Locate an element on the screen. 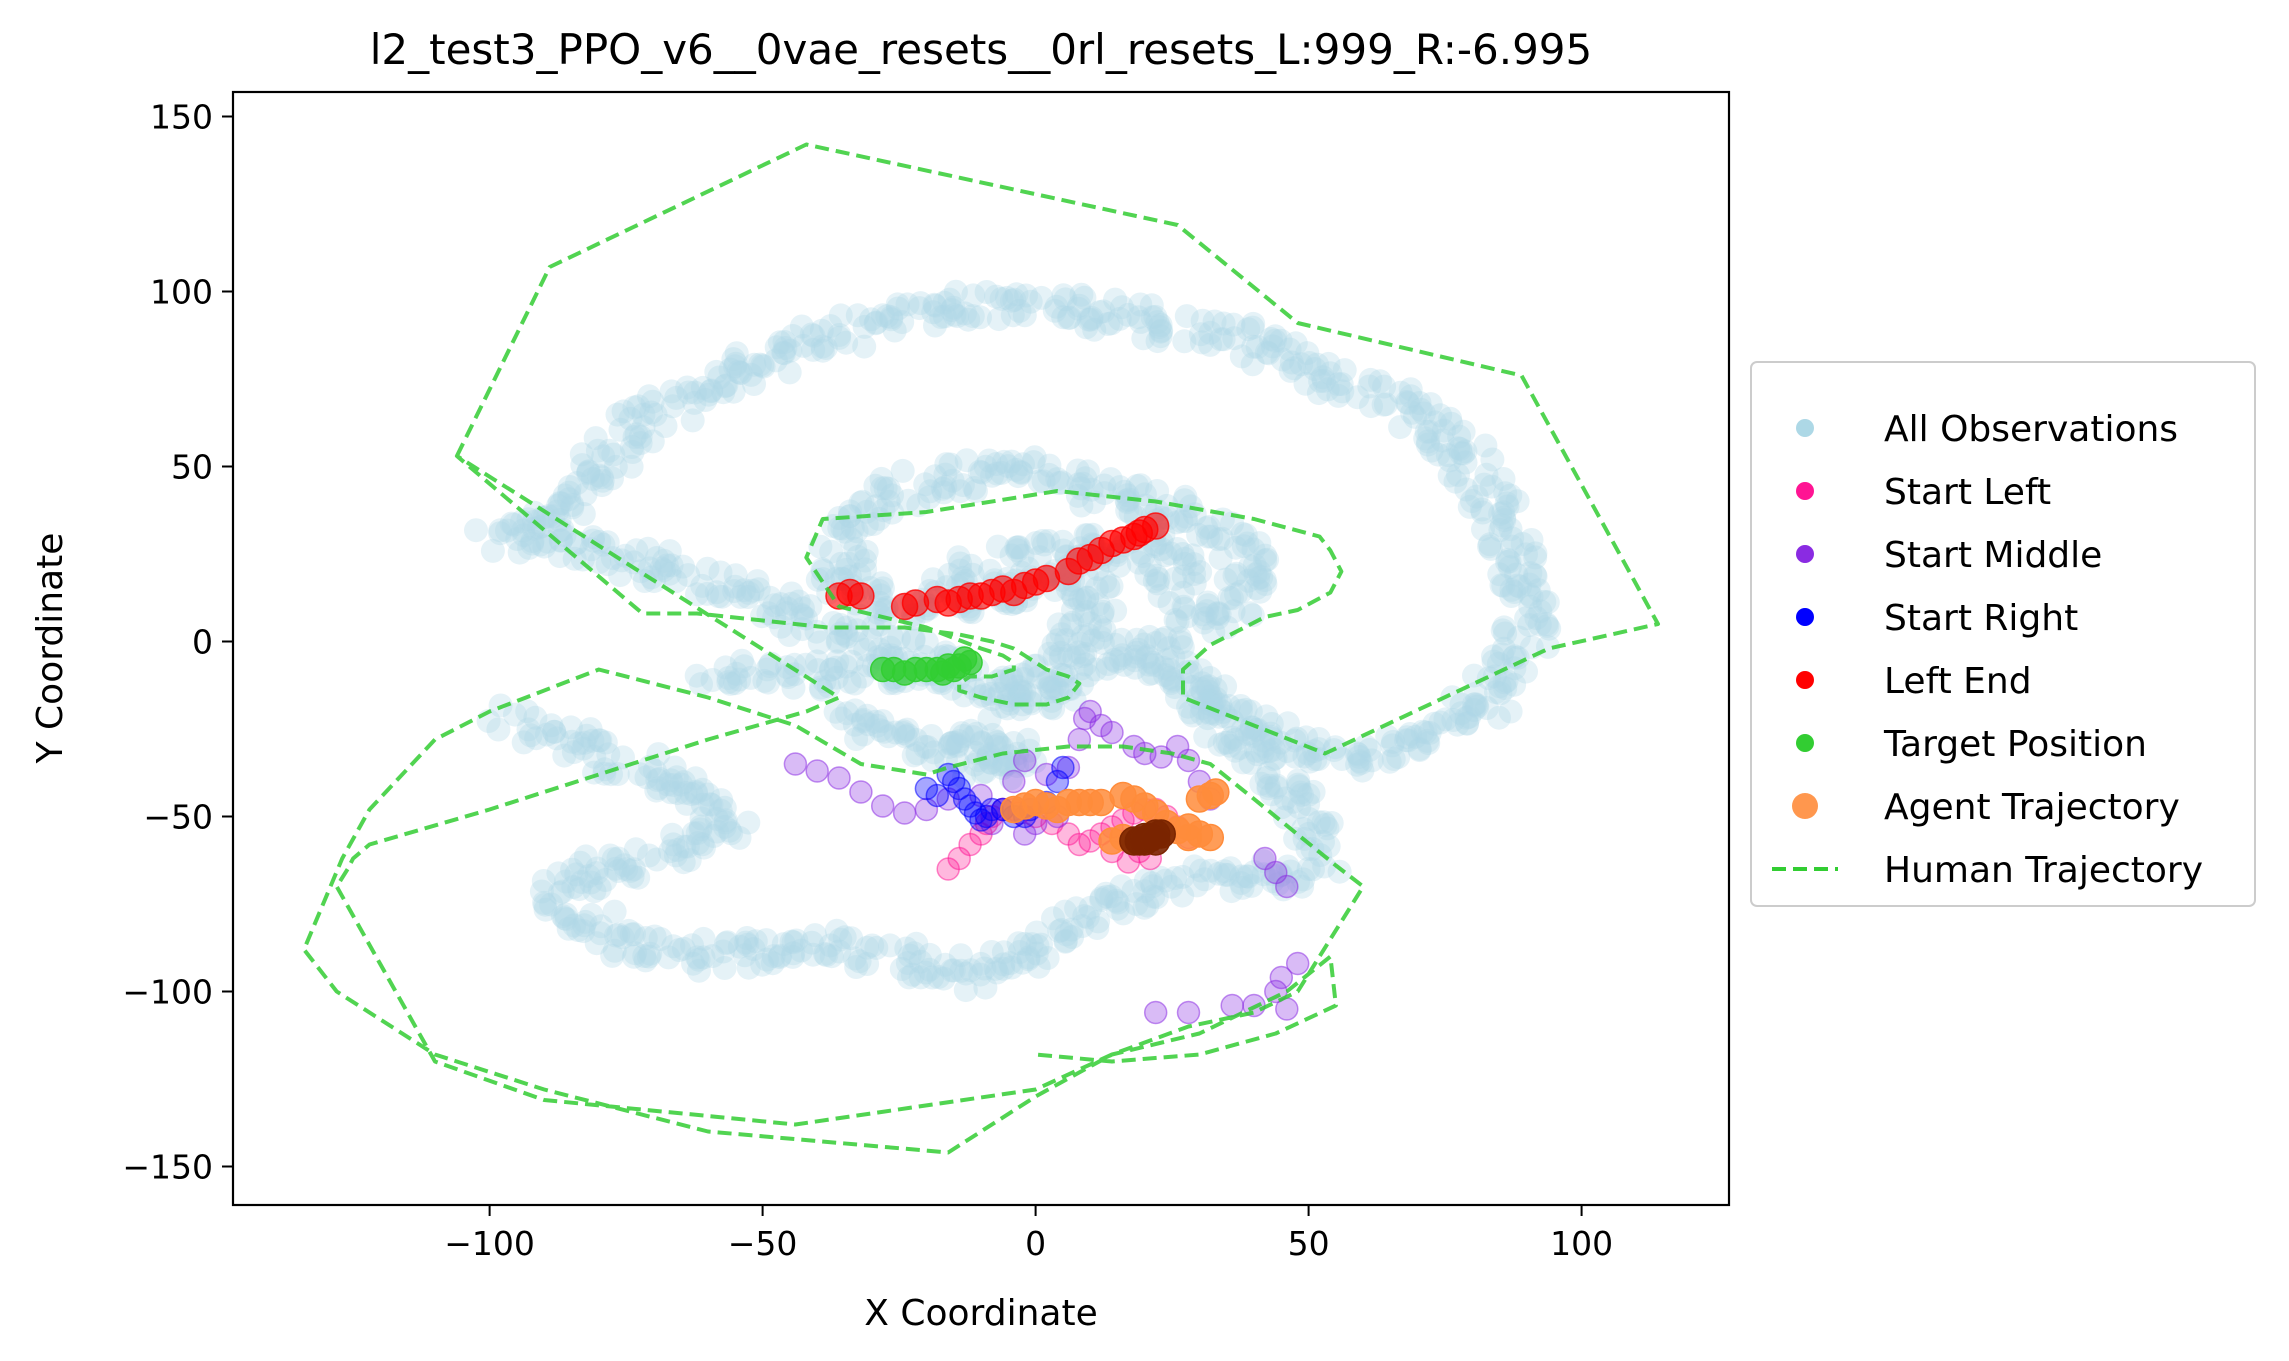 This screenshot has width=2289, height=1361. legend-swatch is located at coordinates (1805, 428).